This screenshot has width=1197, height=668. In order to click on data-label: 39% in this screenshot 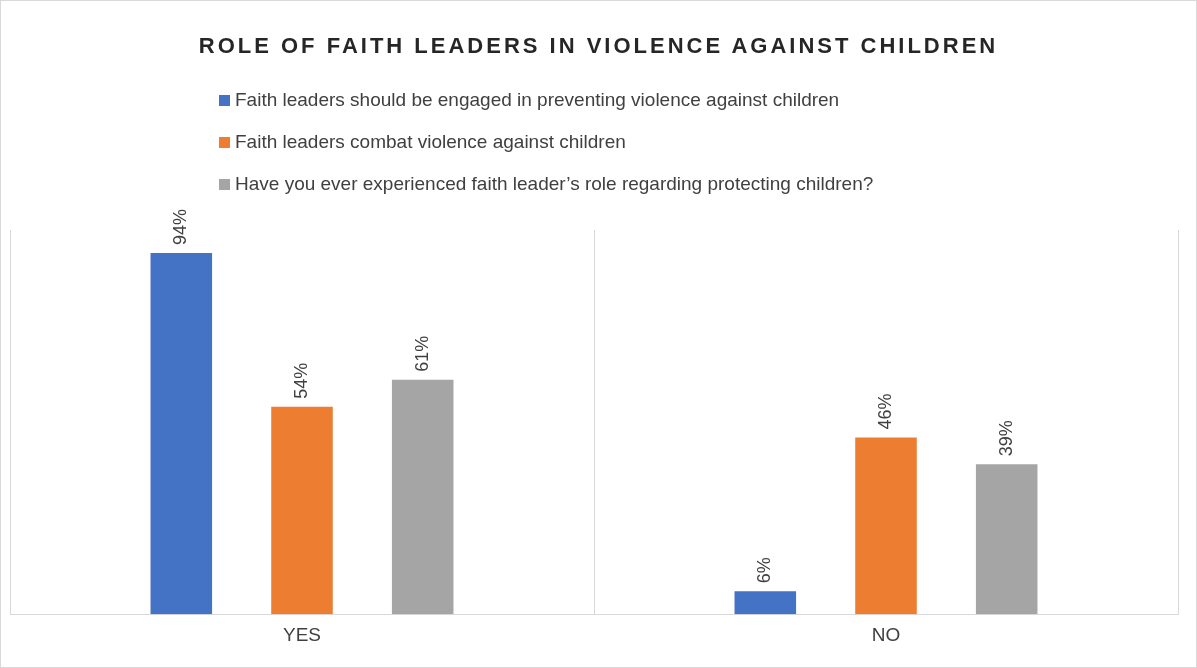, I will do `click(1005, 438)`.